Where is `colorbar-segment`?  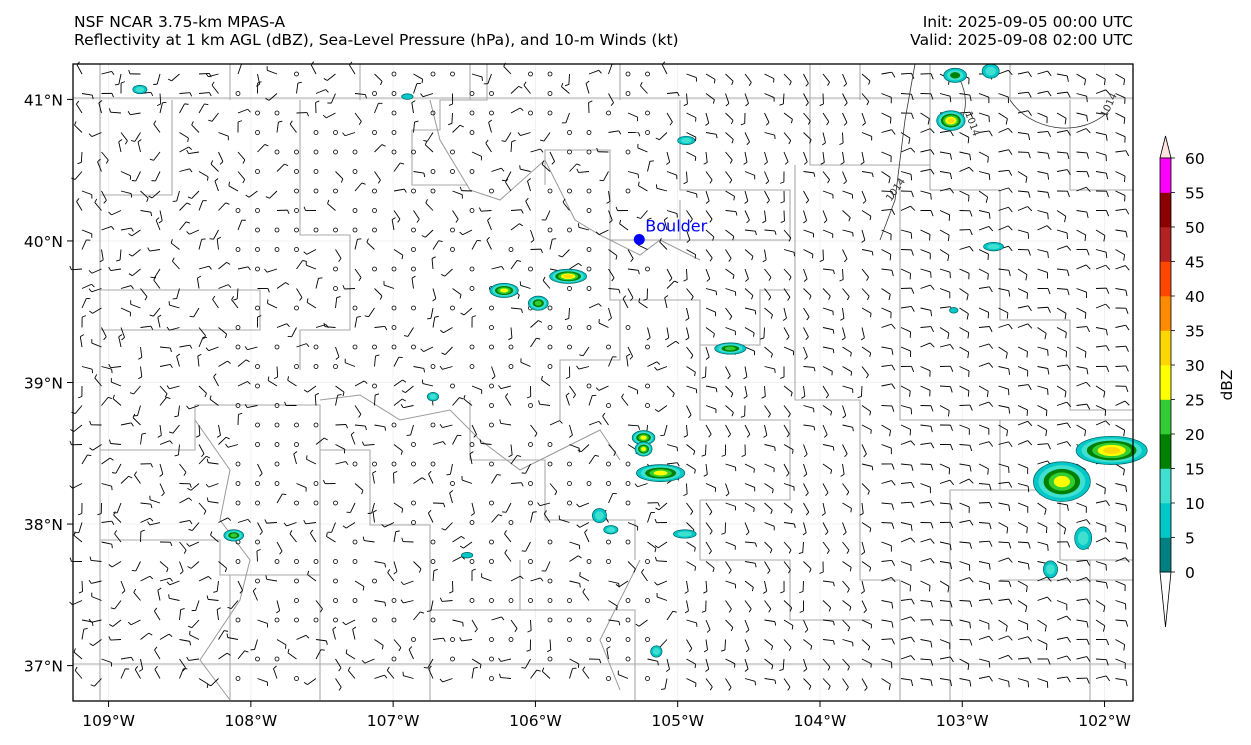
colorbar-segment is located at coordinates (1165, 279).